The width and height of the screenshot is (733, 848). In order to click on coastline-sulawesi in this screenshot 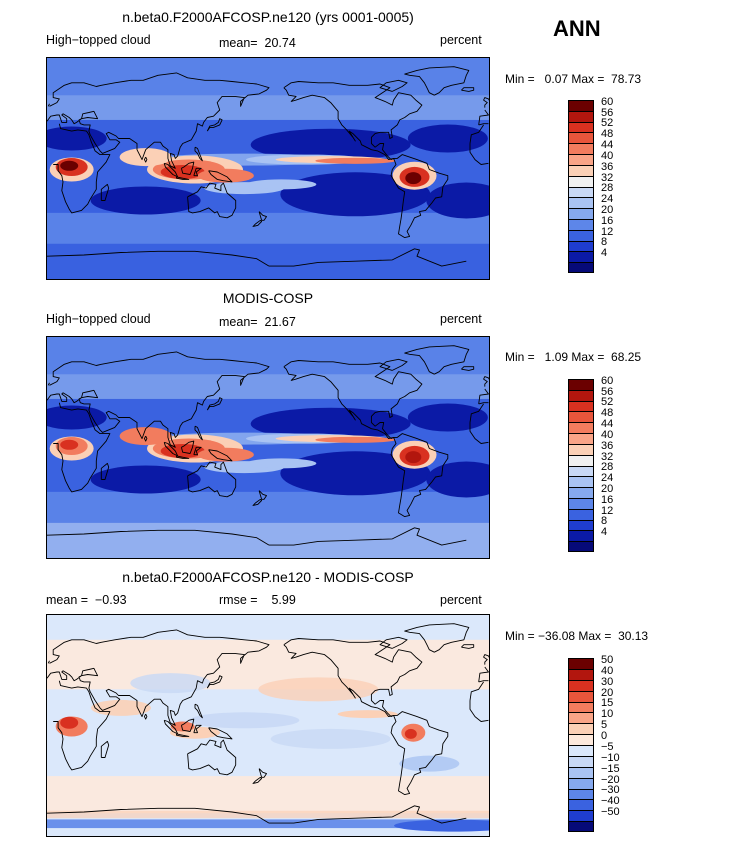, I will do `click(197, 729)`.